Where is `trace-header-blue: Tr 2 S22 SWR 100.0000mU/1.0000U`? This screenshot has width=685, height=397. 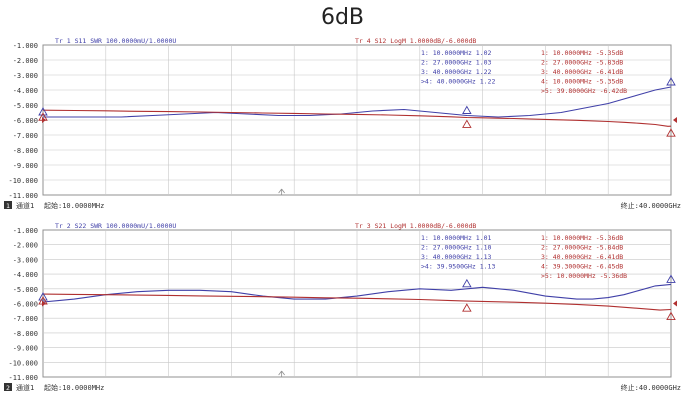 trace-header-blue: Tr 2 S22 SWR 100.0000mU/1.0000U is located at coordinates (115, 226).